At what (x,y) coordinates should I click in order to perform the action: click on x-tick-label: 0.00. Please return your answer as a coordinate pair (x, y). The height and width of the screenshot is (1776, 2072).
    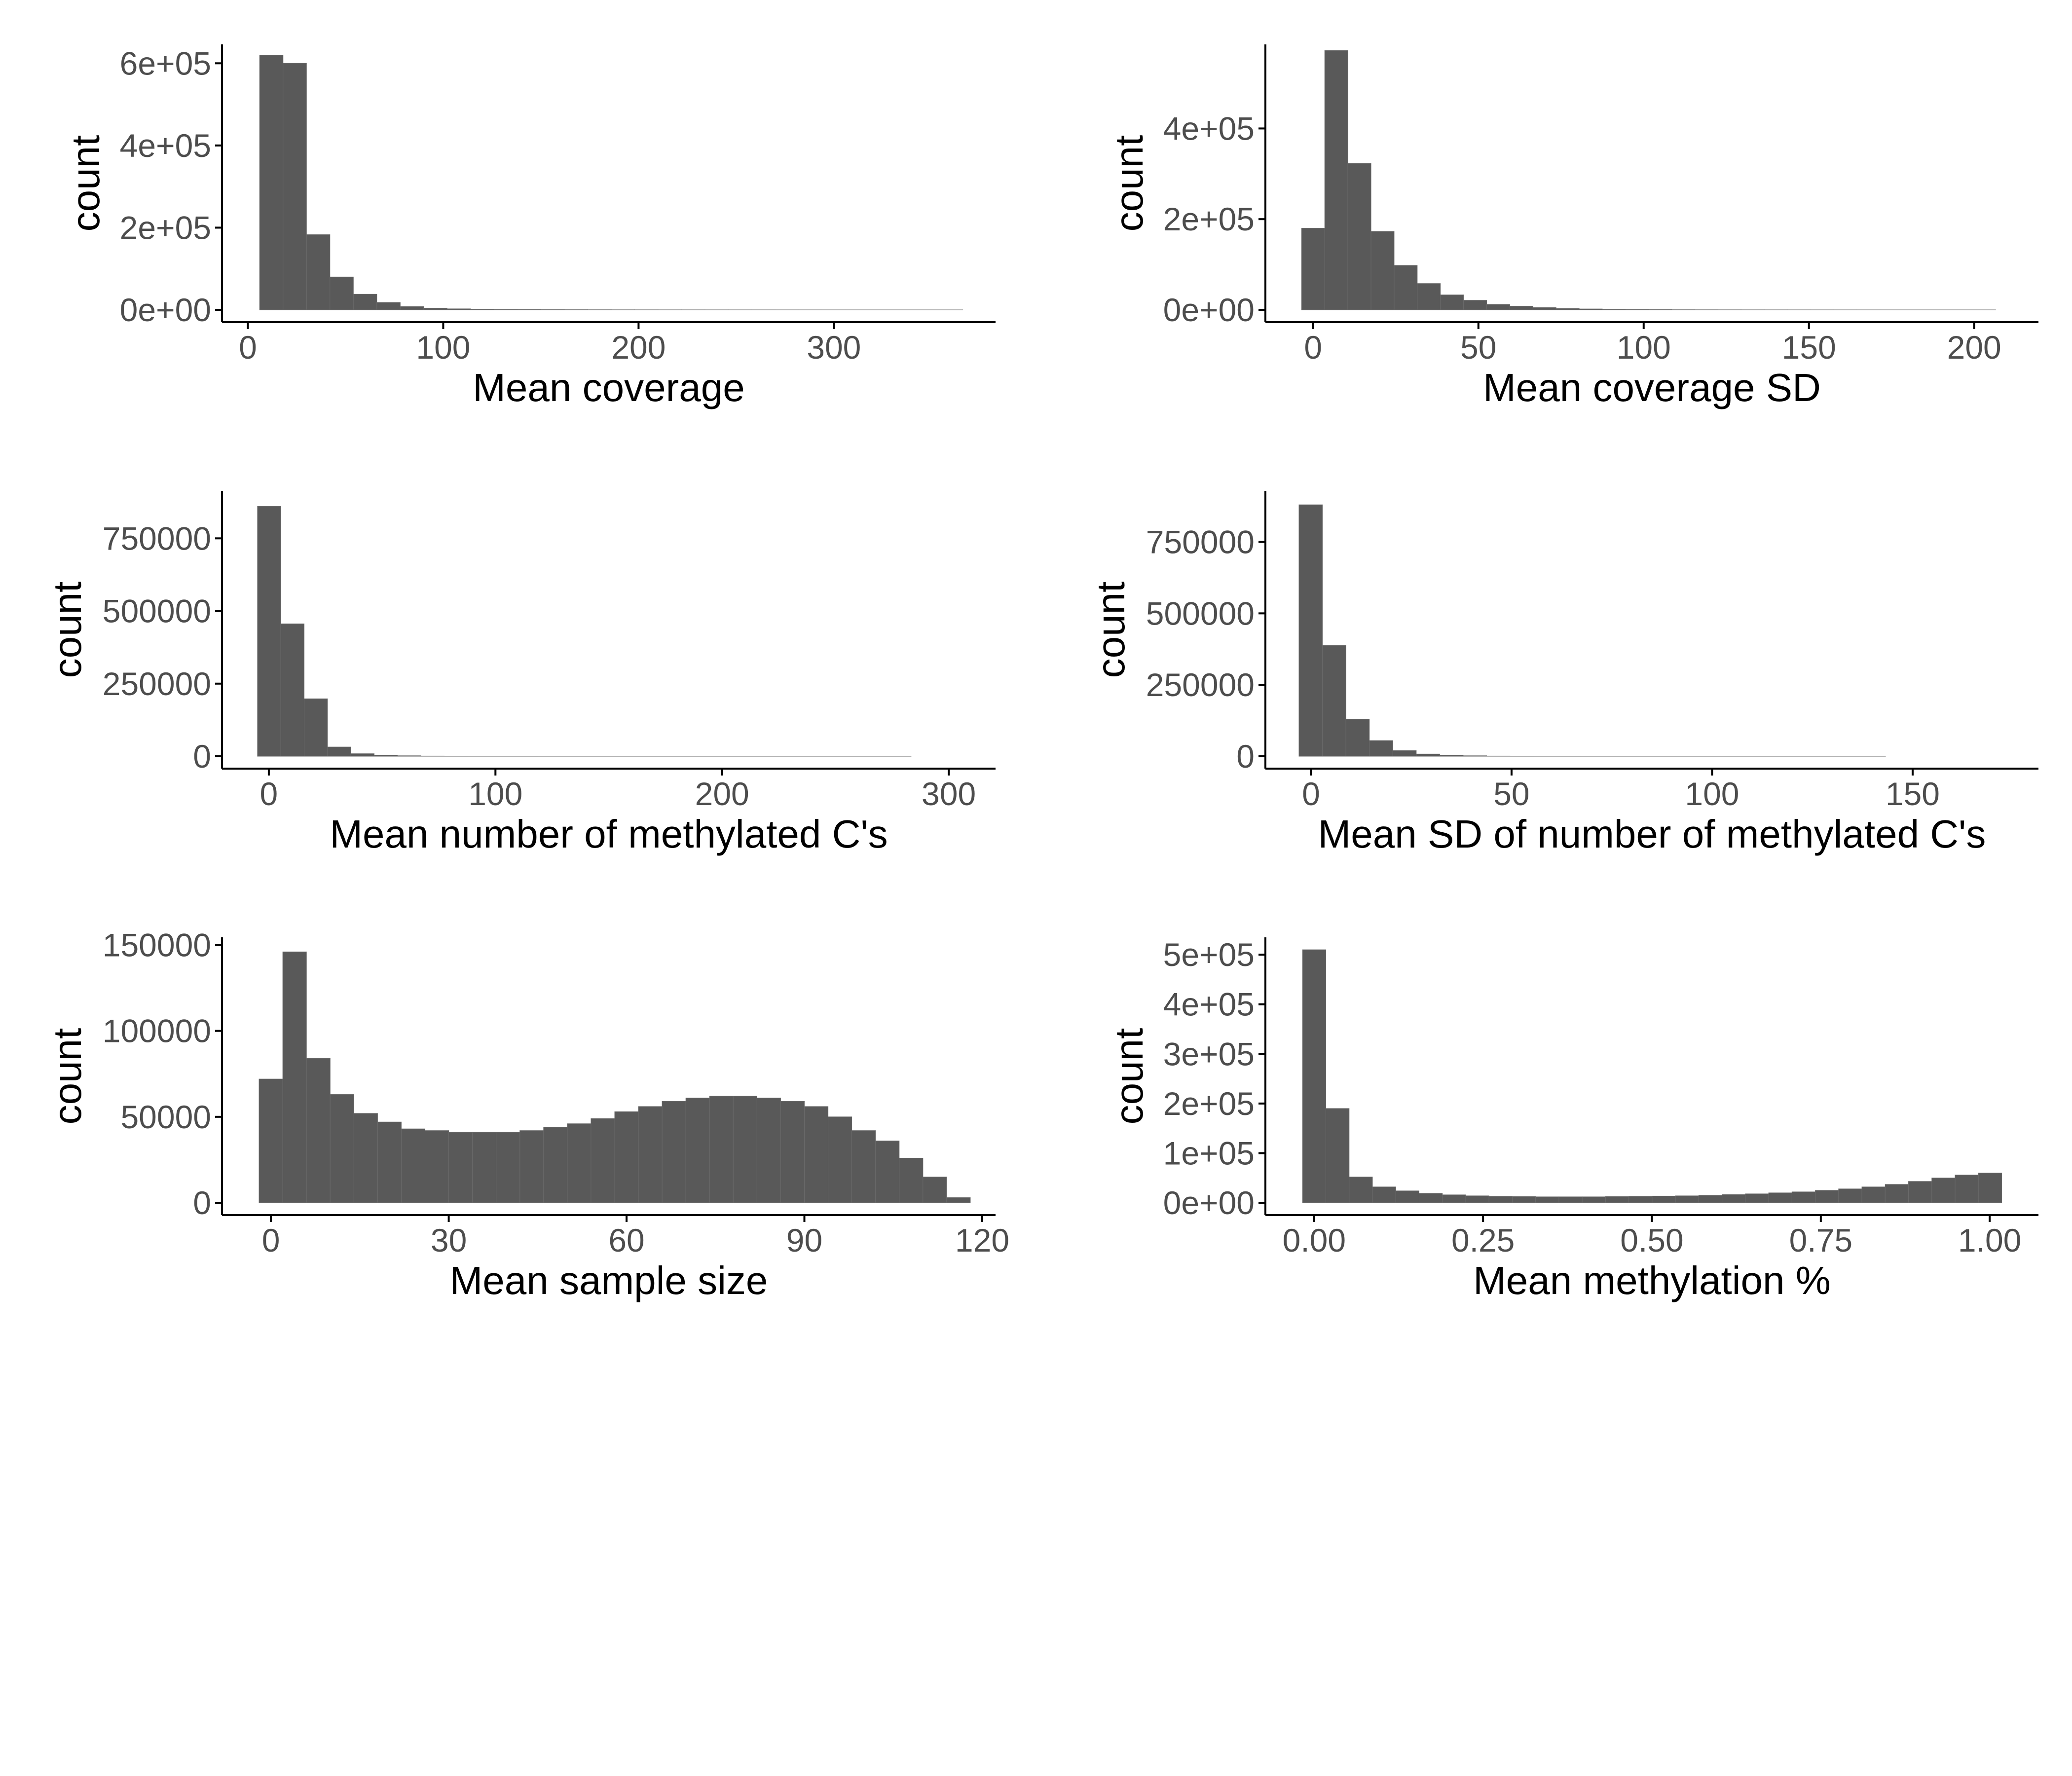
    Looking at the image, I should click on (1314, 1240).